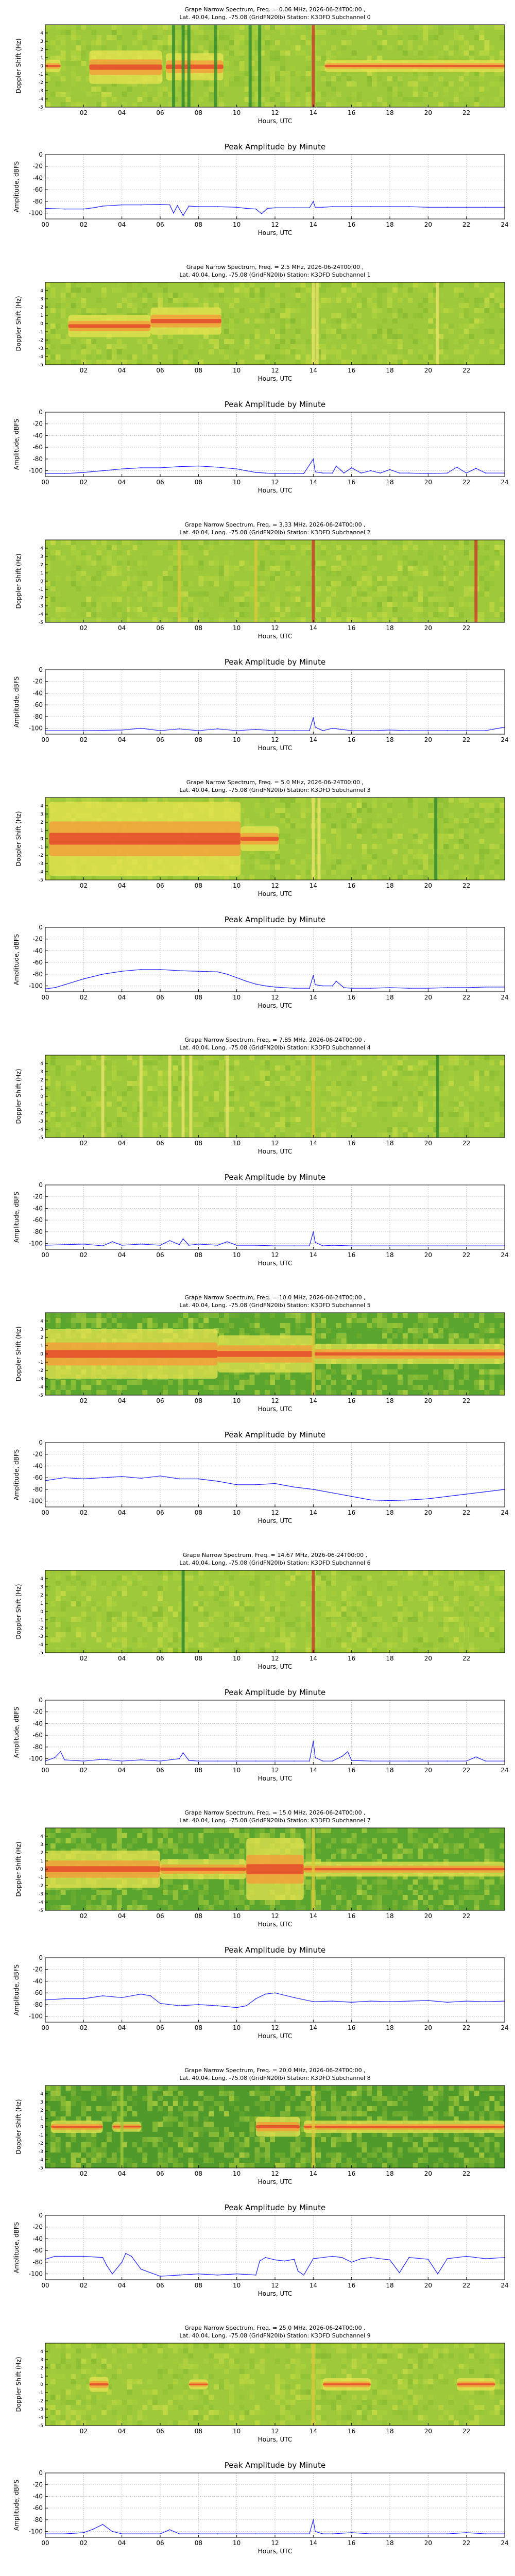 The image size is (515, 2576). I want to click on x-tick-label: 22, so click(466, 112).